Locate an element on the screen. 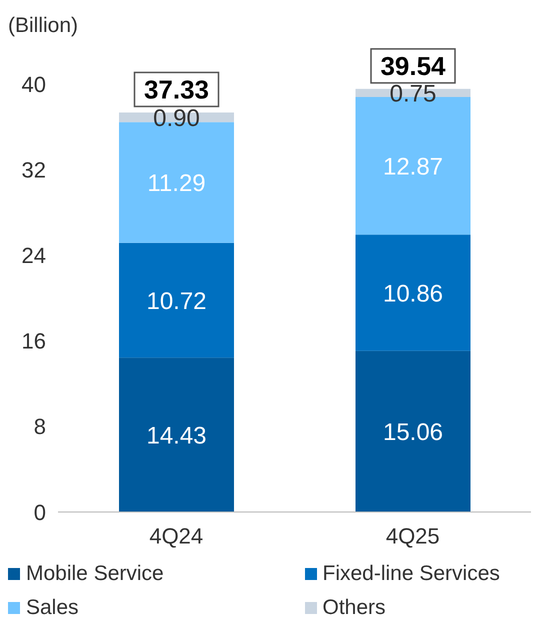 The width and height of the screenshot is (533, 642). x-tick-label: 4Q25 is located at coordinates (413, 536).